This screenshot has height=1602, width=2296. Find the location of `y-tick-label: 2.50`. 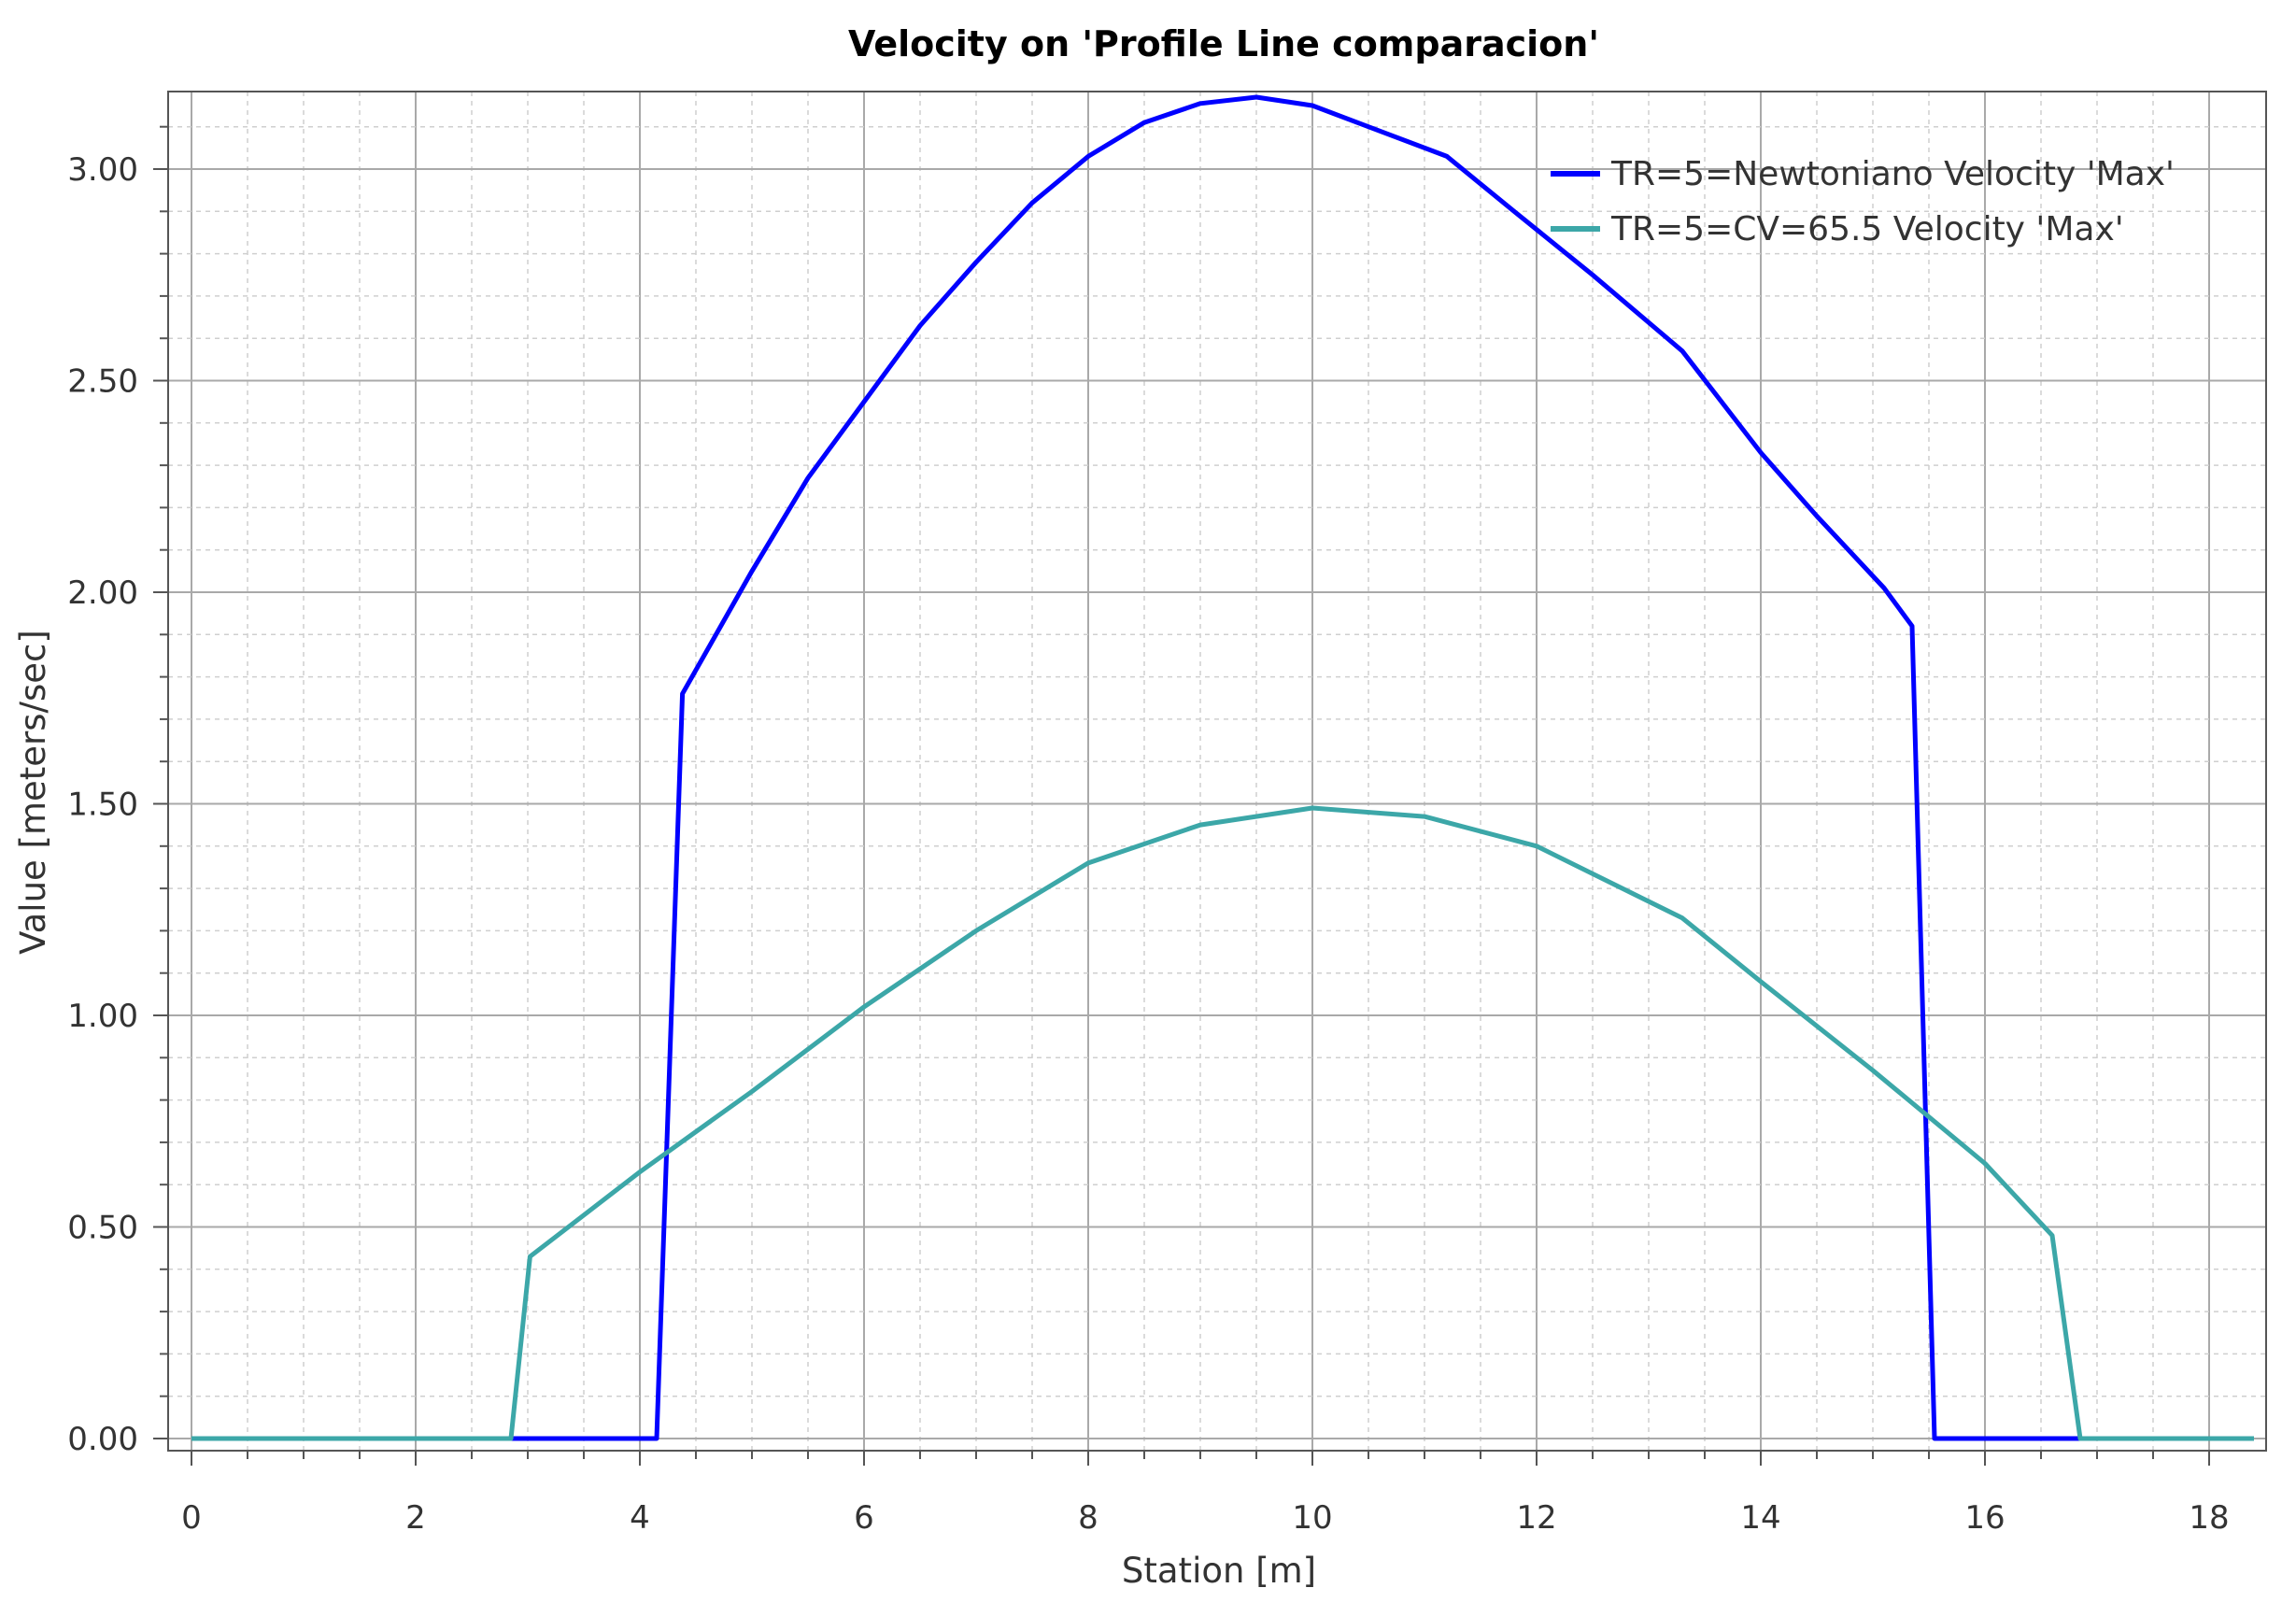

y-tick-label: 2.50 is located at coordinates (103, 382).